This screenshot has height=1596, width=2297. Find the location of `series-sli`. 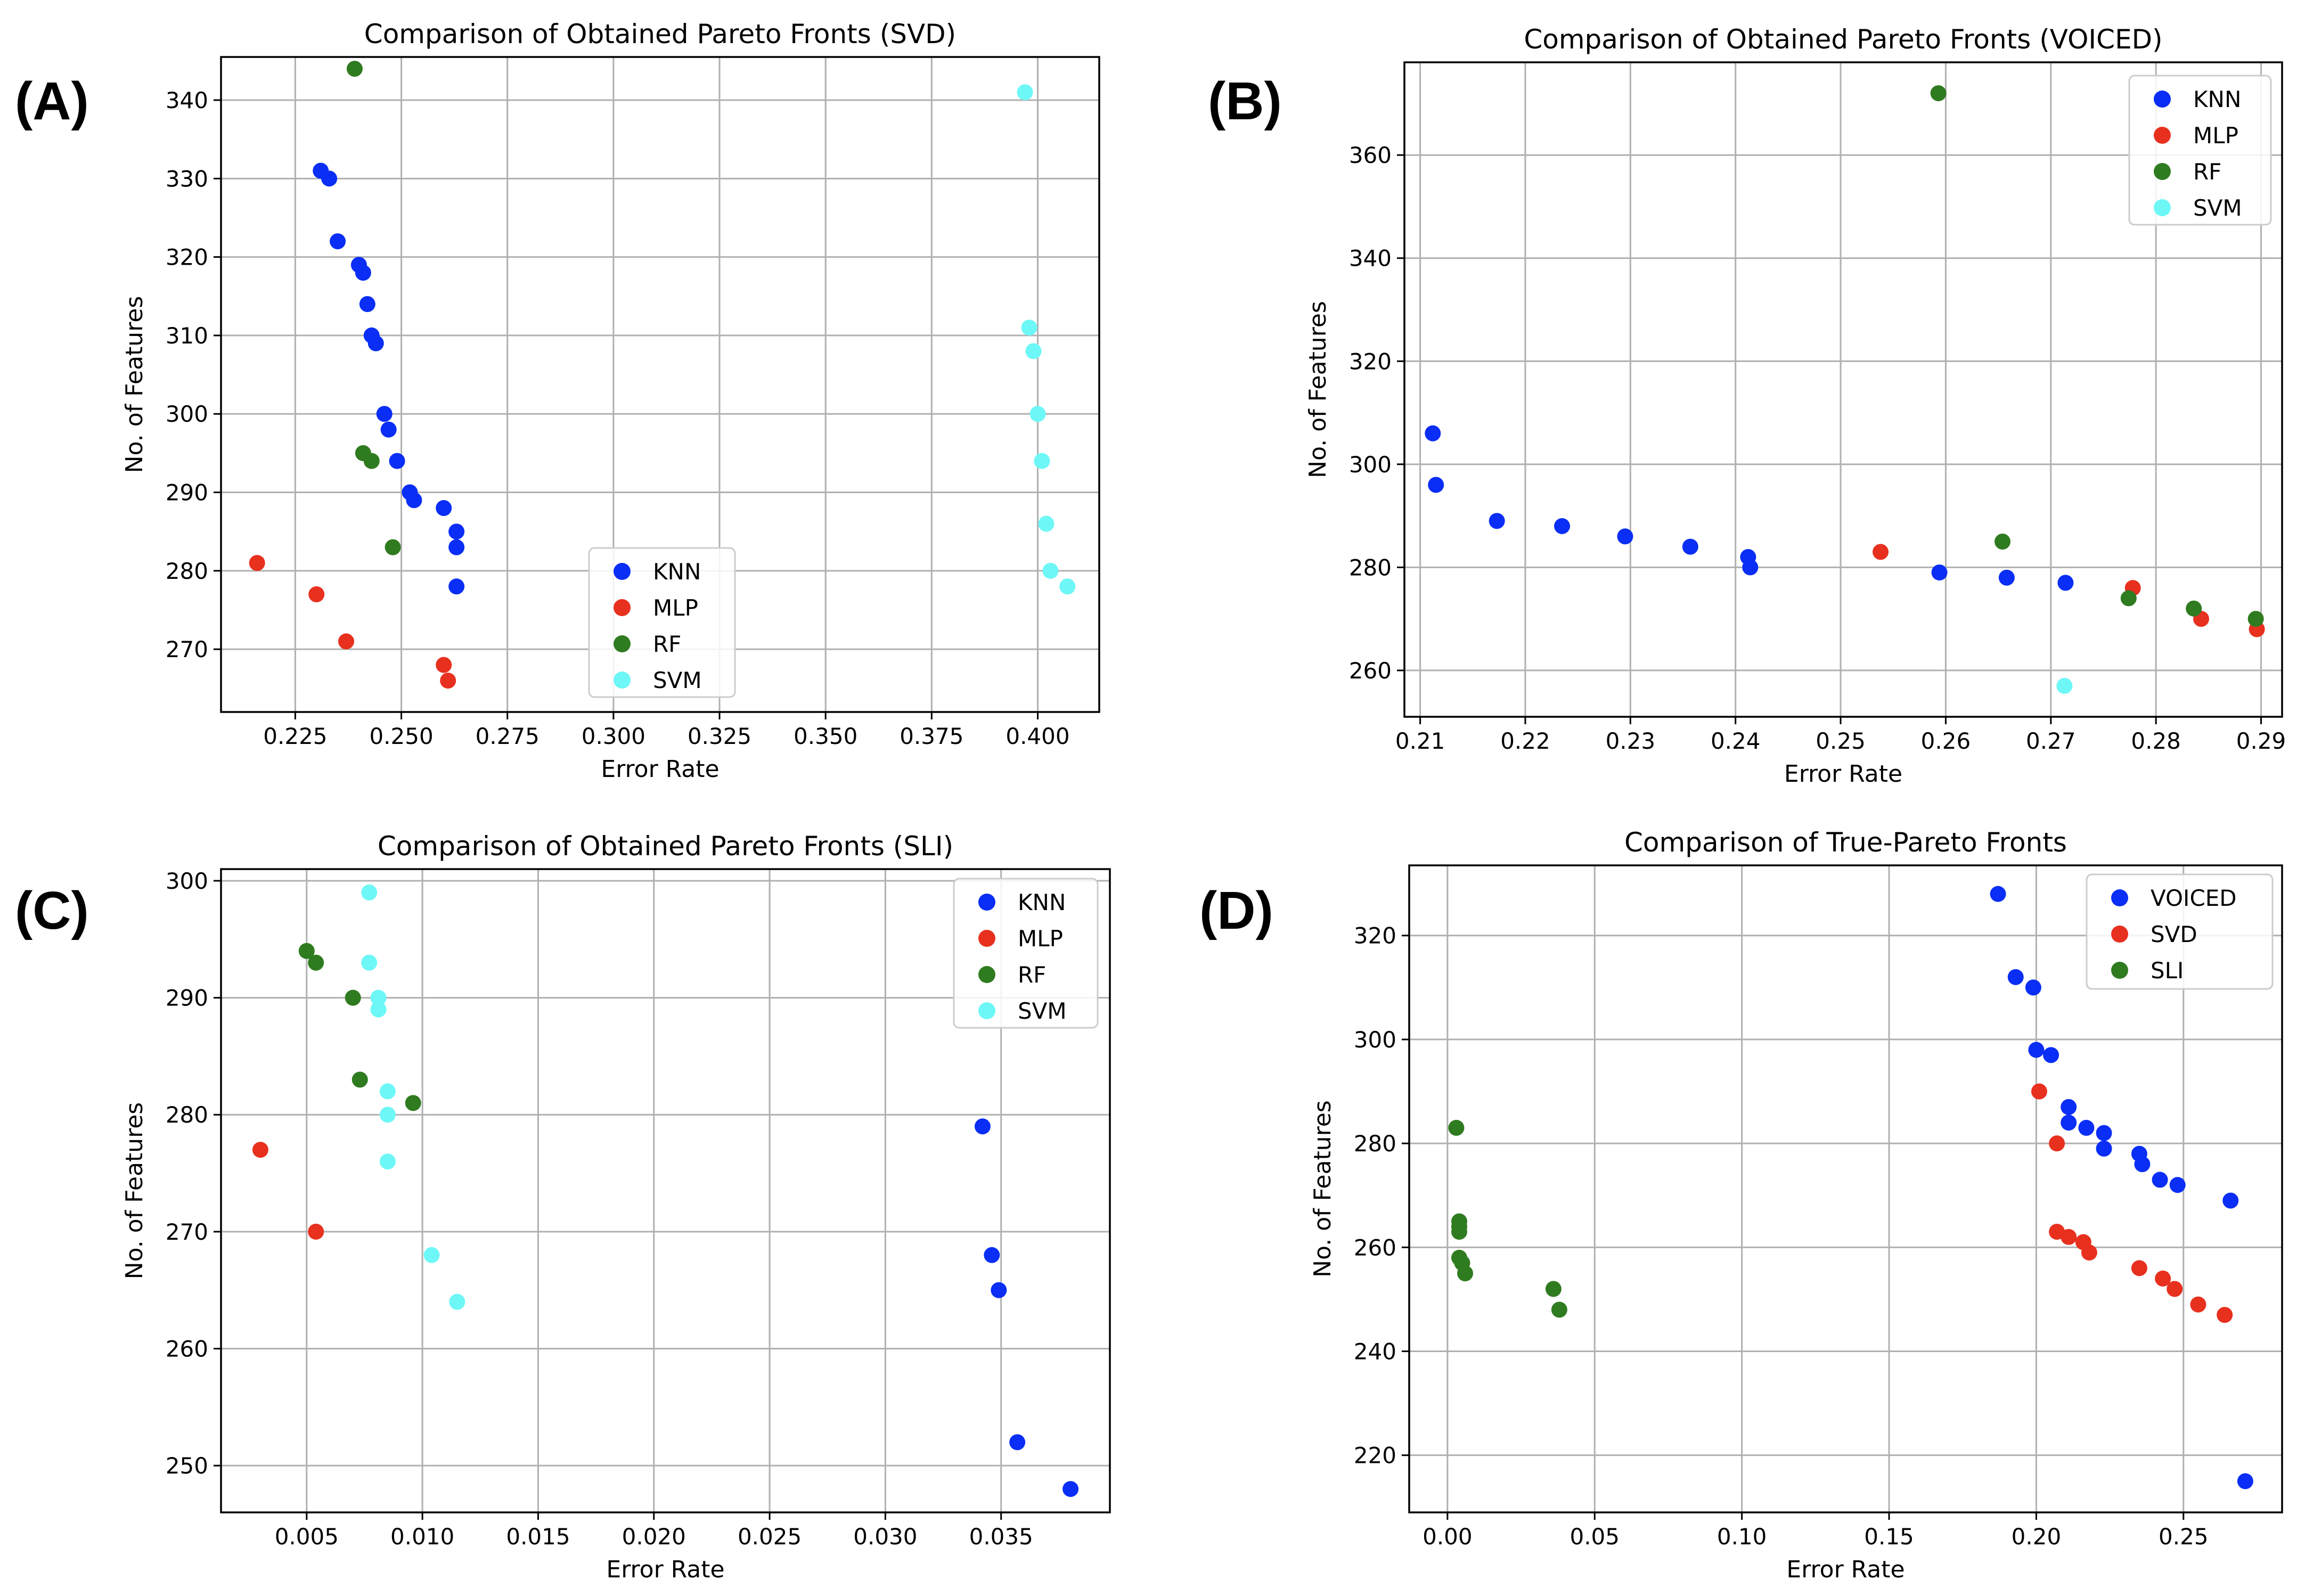

series-sli is located at coordinates (1507, 1218).